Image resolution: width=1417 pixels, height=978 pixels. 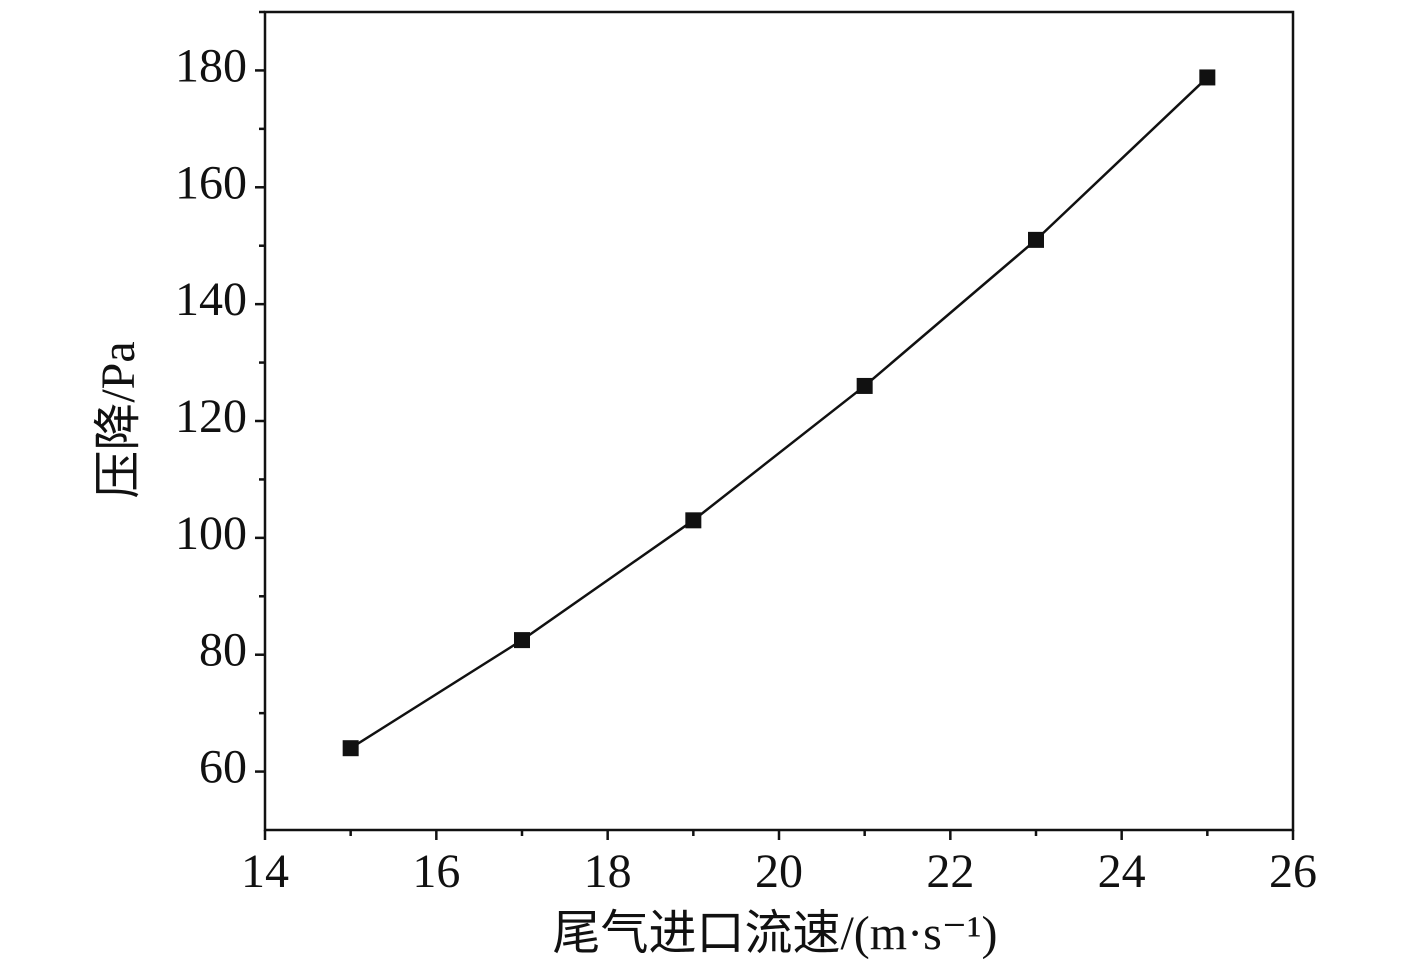 I want to click on y-tick-label: 160, so click(x=211, y=182).